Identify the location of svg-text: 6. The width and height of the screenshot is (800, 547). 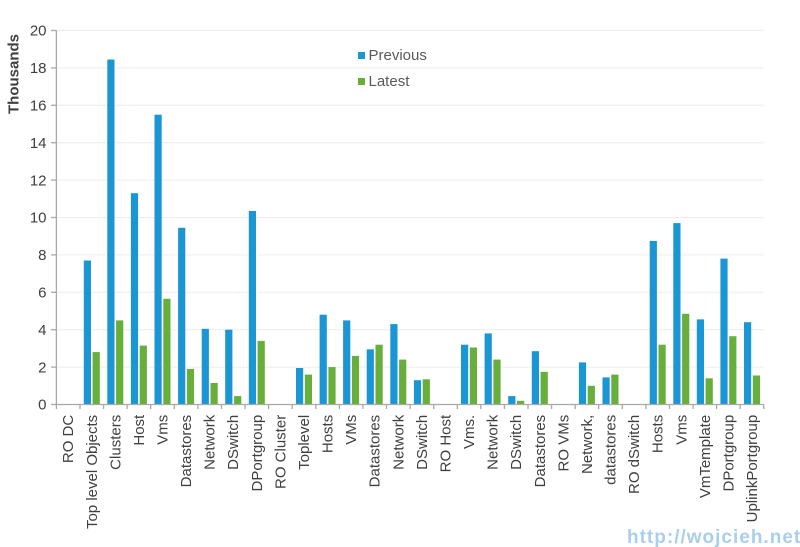
(42, 293).